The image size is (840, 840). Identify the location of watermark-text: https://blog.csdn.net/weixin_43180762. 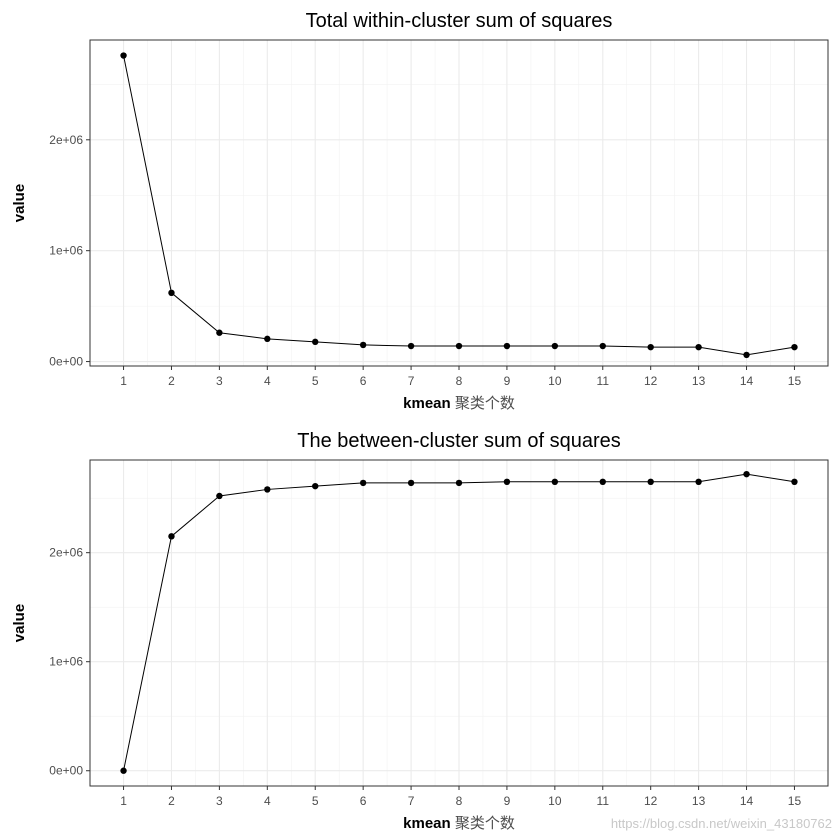
(721, 823).